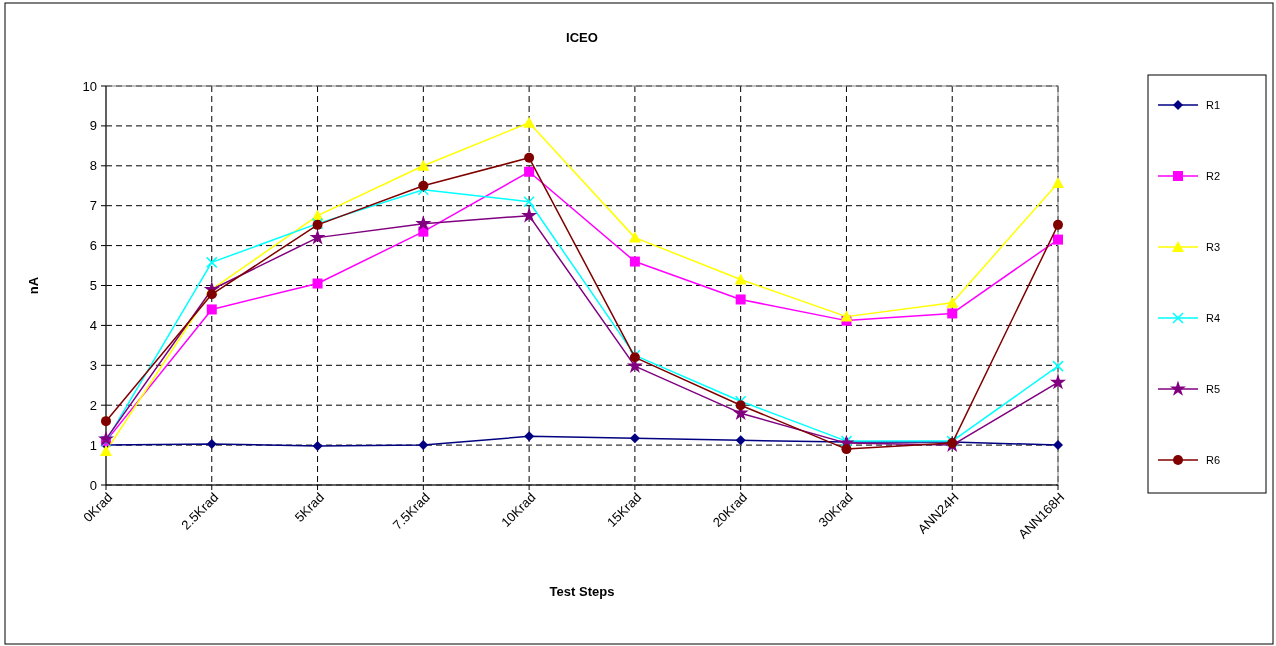 The image size is (1276, 646). I want to click on y-tick-label: 9, so click(93, 126).